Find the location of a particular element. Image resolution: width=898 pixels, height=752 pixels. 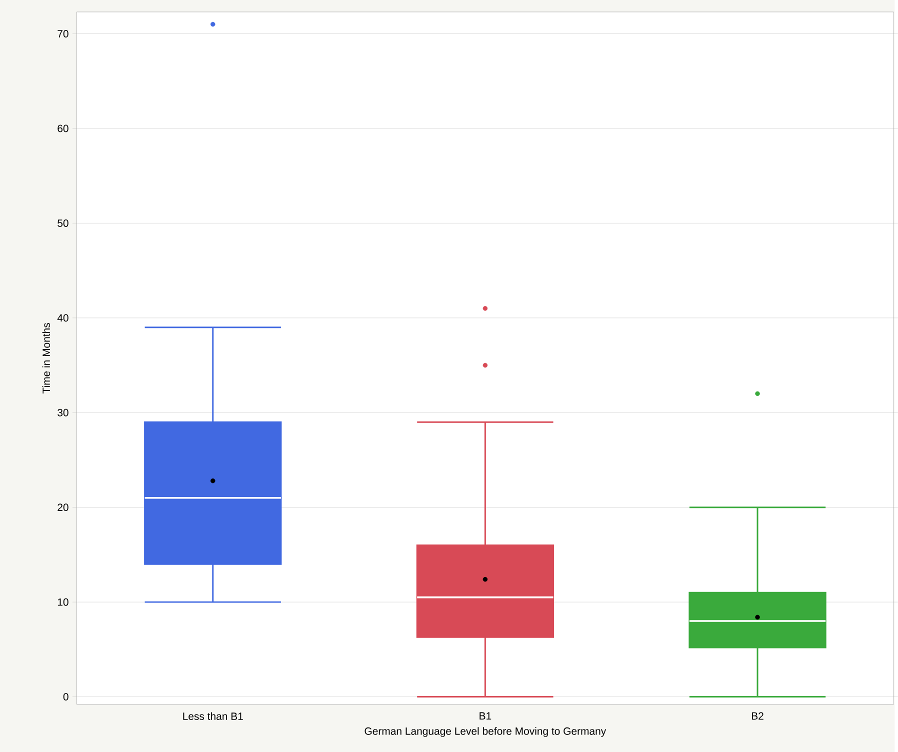

y-tick-label: 60 is located at coordinates (63, 128).